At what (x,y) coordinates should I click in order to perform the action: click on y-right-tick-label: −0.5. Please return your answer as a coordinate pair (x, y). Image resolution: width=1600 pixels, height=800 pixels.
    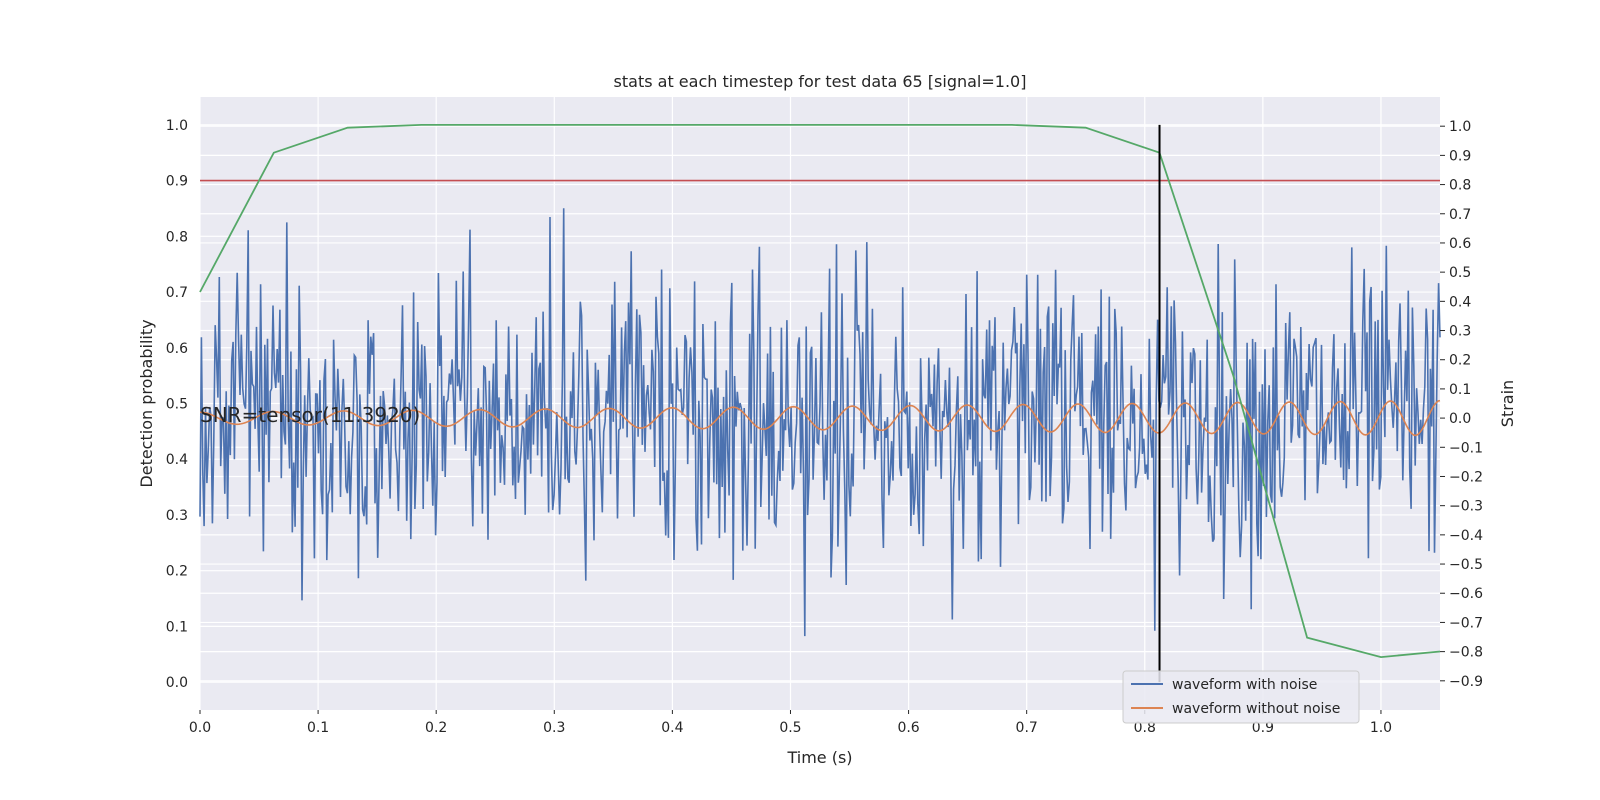
    Looking at the image, I should click on (1466, 565).